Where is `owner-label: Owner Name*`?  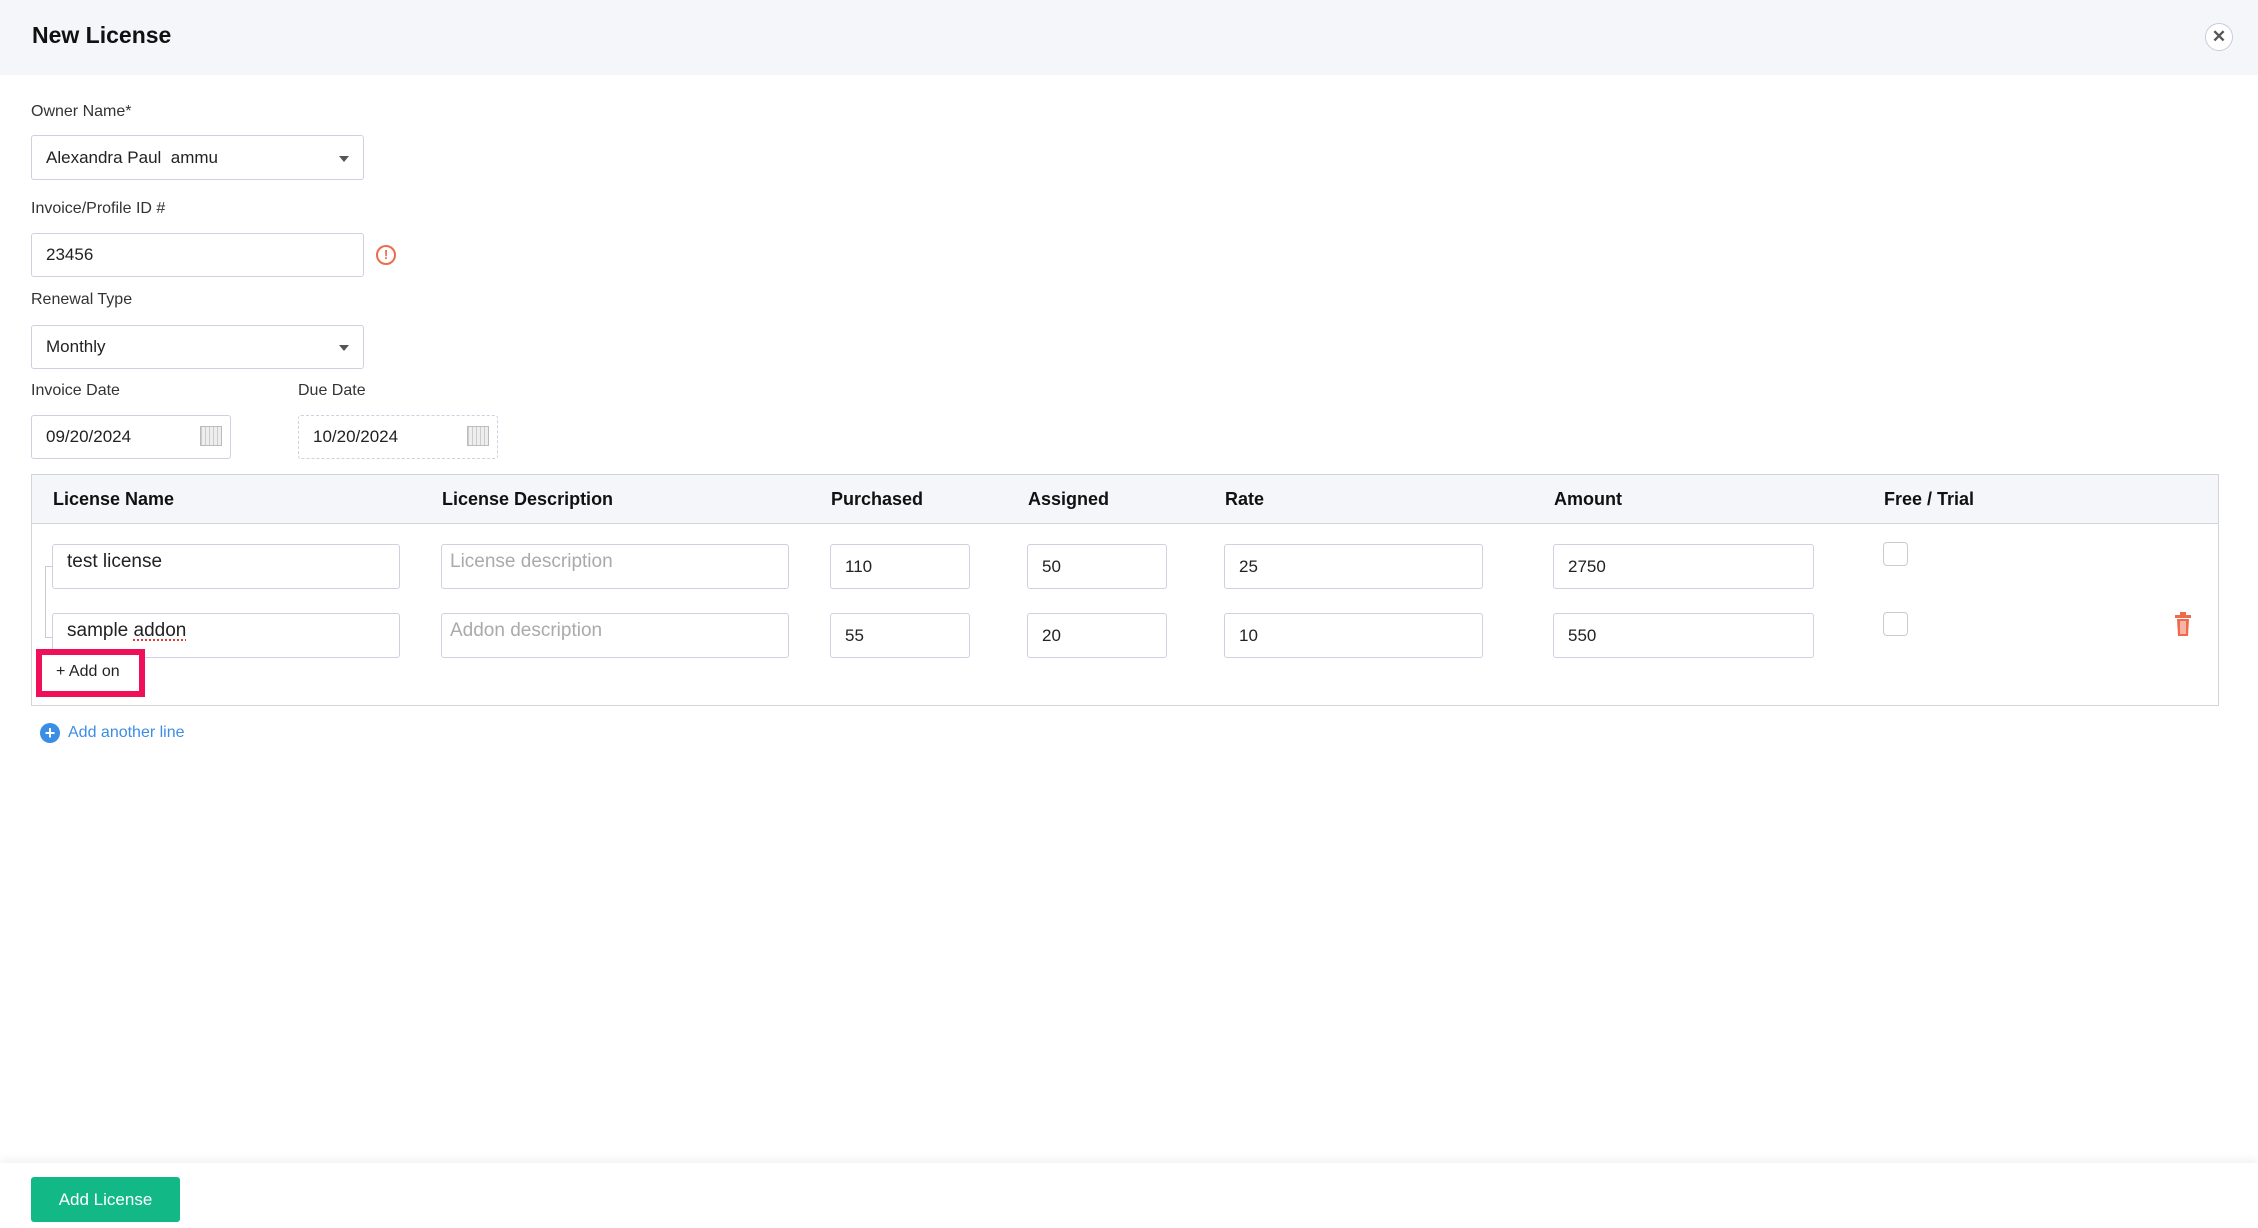 owner-label: Owner Name* is located at coordinates (81, 111).